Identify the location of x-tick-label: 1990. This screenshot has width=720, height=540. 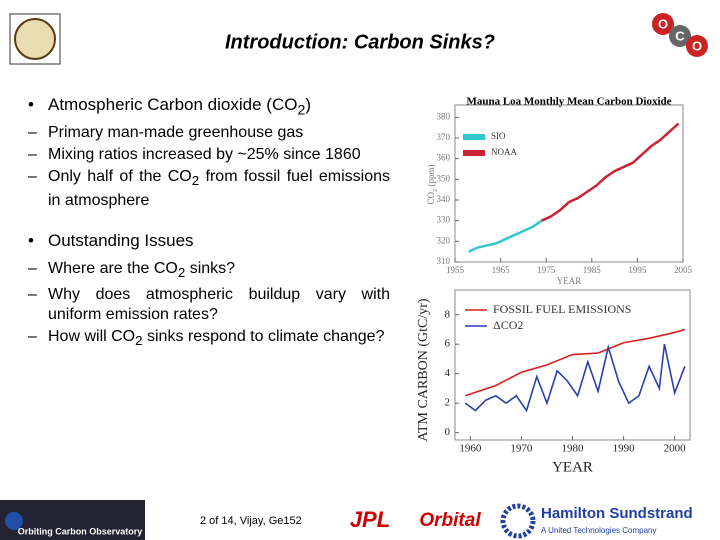
(624, 449).